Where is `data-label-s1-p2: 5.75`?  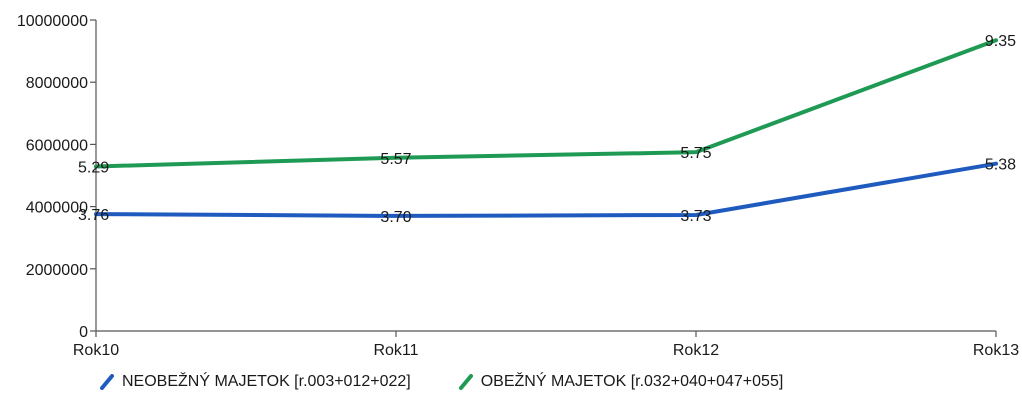
data-label-s1-p2: 5.75 is located at coordinates (695, 153).